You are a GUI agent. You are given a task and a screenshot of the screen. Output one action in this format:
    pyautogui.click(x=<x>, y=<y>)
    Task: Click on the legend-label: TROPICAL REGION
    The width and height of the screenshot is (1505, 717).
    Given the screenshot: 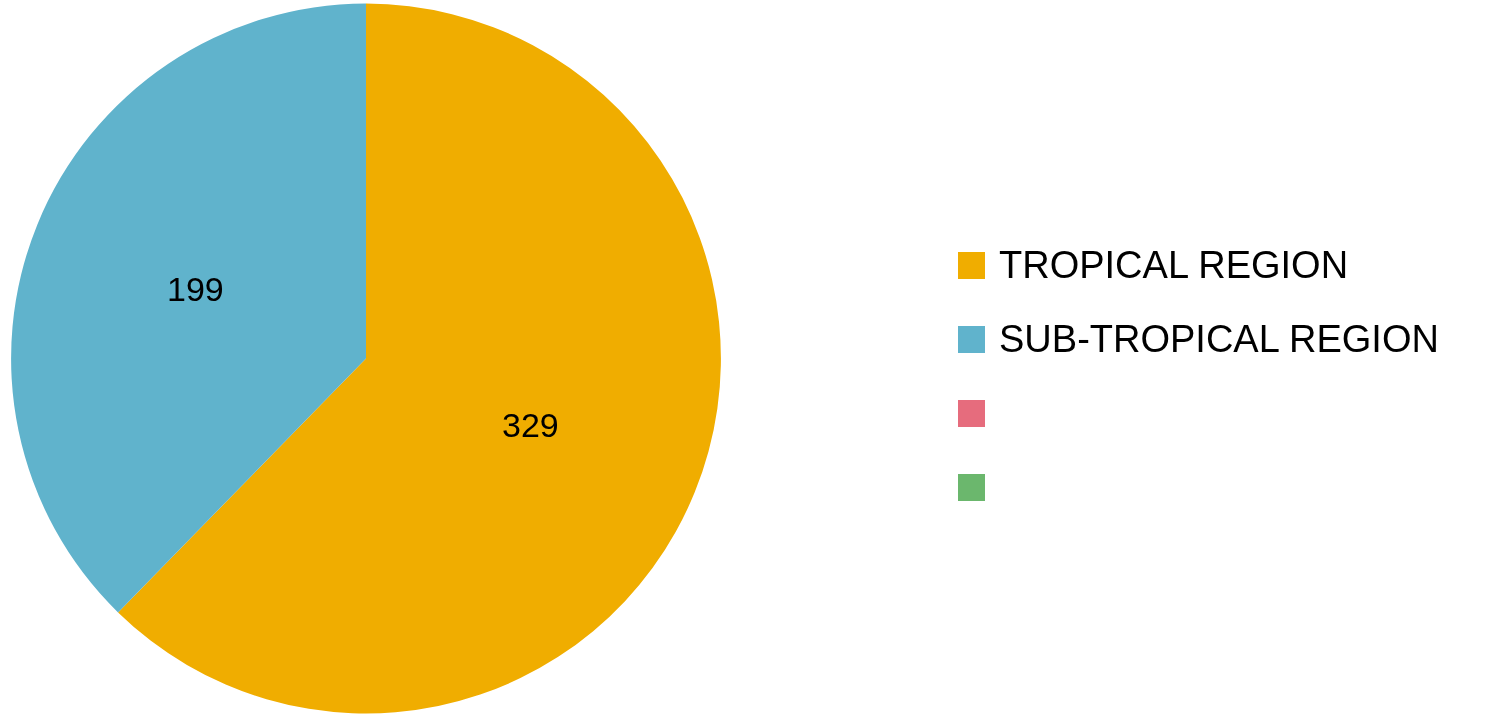 What is the action you would take?
    pyautogui.click(x=1174, y=265)
    